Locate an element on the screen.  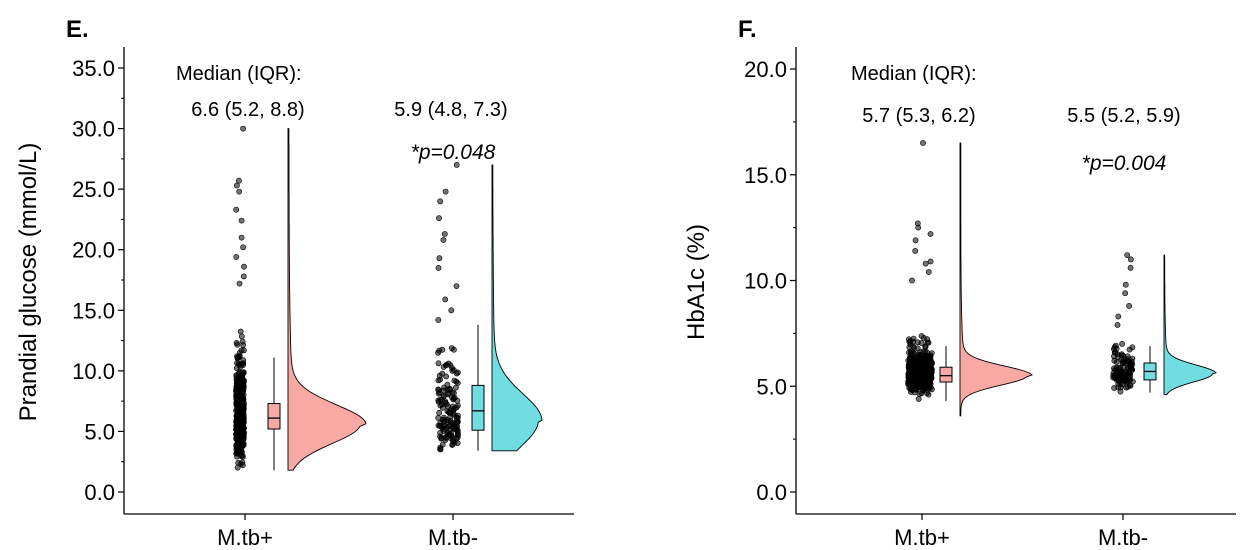
panel-f-y-tick-label: 5.0 is located at coordinates (771, 386).